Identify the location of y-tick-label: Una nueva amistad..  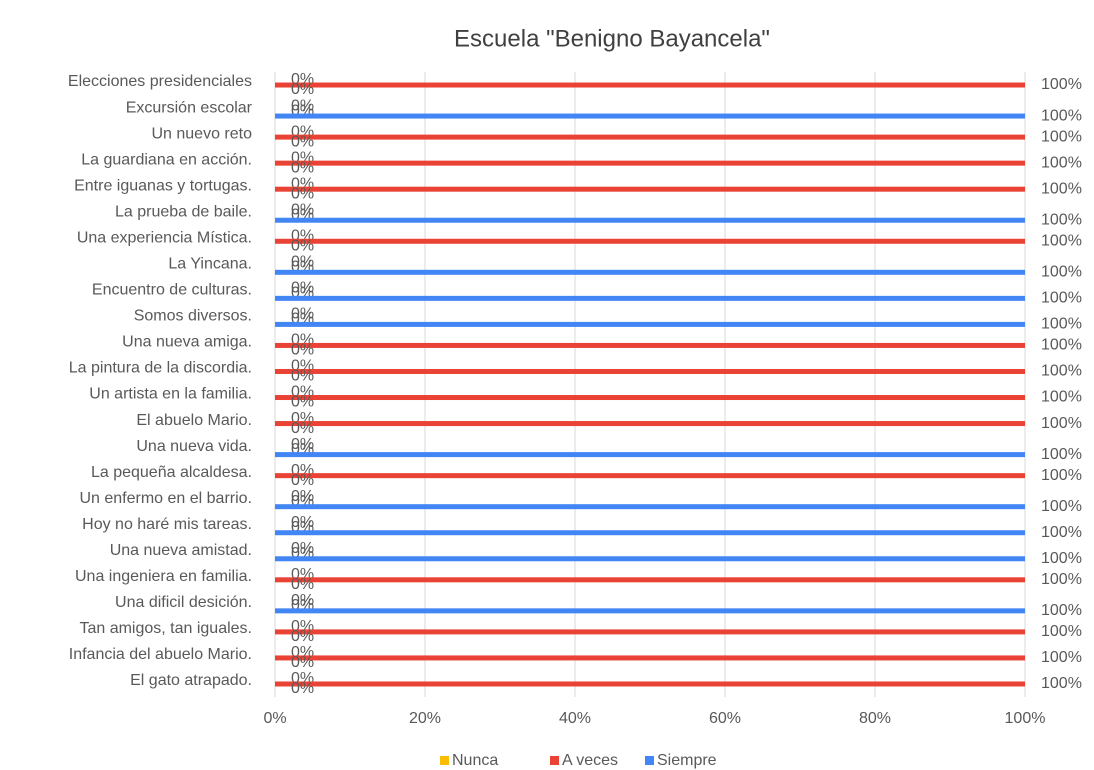
(181, 550).